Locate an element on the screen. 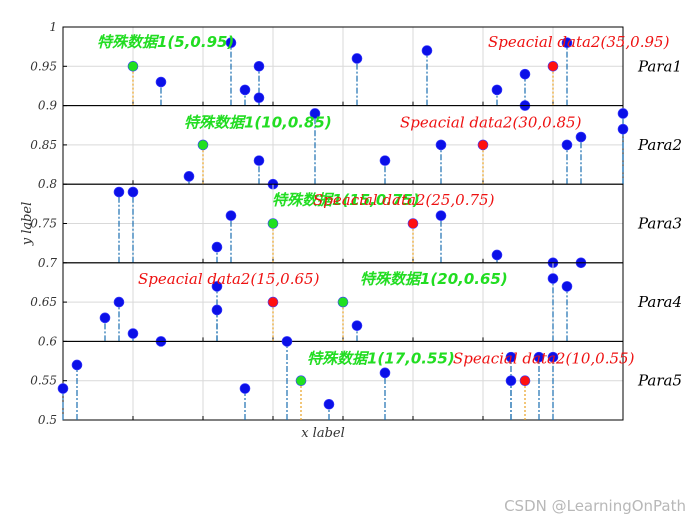 Image resolution: width=700 pixels, height=525 pixels. series-label: Para2 is located at coordinates (659, 145).